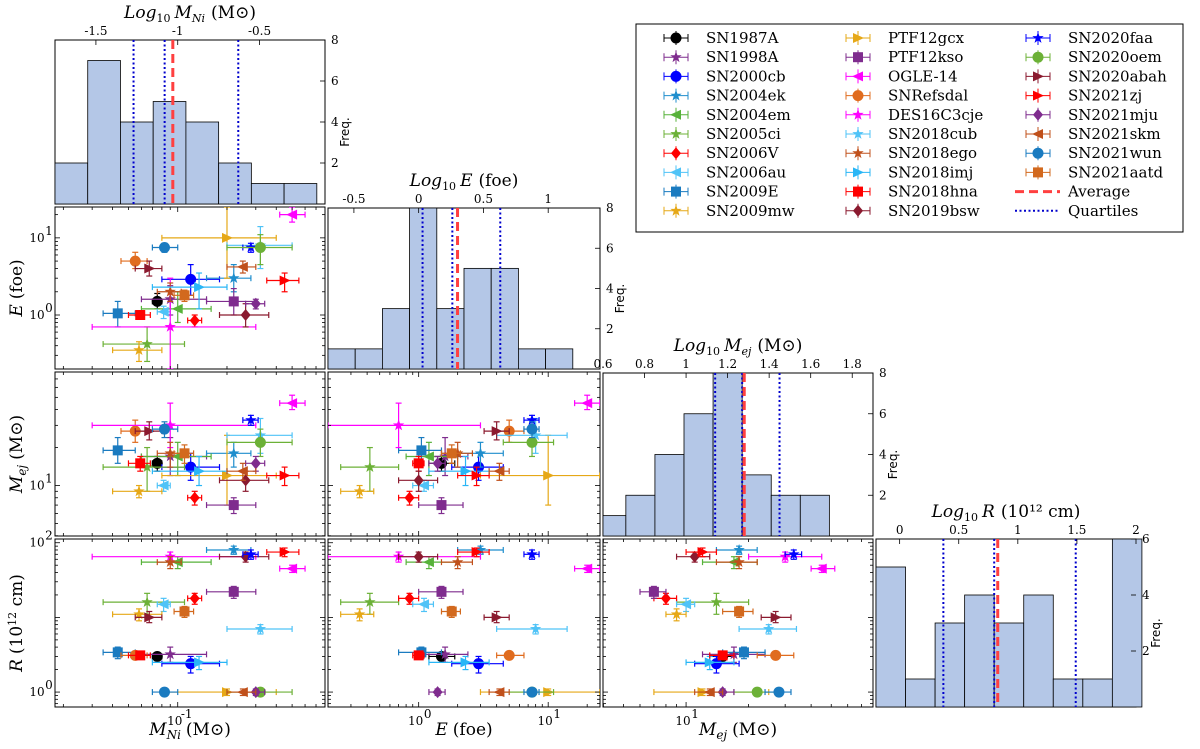 The width and height of the screenshot is (1200, 749). Describe the element at coordinates (95, 31) in the screenshot. I see `top-tick-label: -1.5` at that location.